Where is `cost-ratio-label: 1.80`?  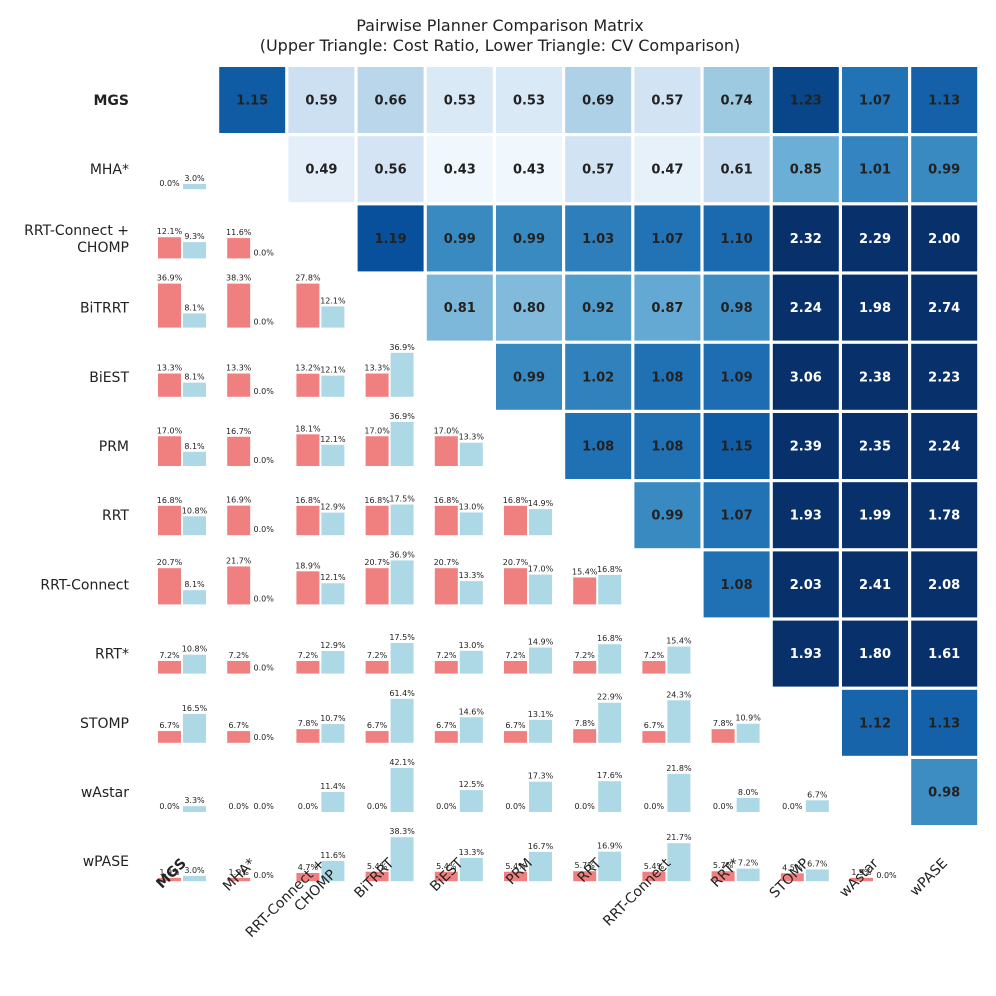
cost-ratio-label: 1.80 is located at coordinates (875, 654).